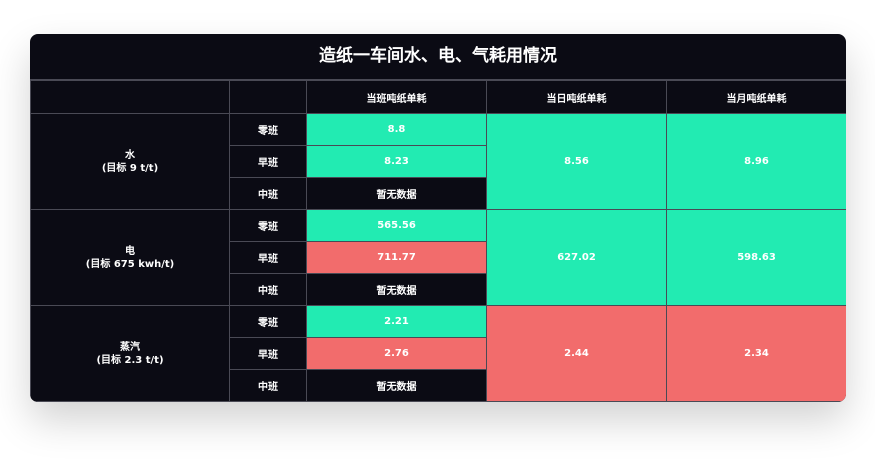 The width and height of the screenshot is (875, 465). I want to click on month-value-cell: 8.96, so click(756, 161).